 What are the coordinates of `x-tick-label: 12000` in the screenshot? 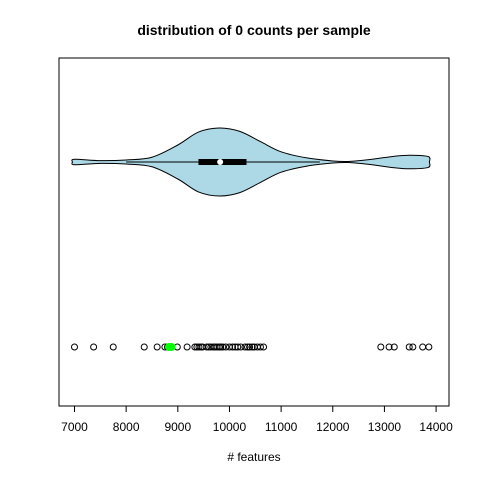 It's located at (333, 427).